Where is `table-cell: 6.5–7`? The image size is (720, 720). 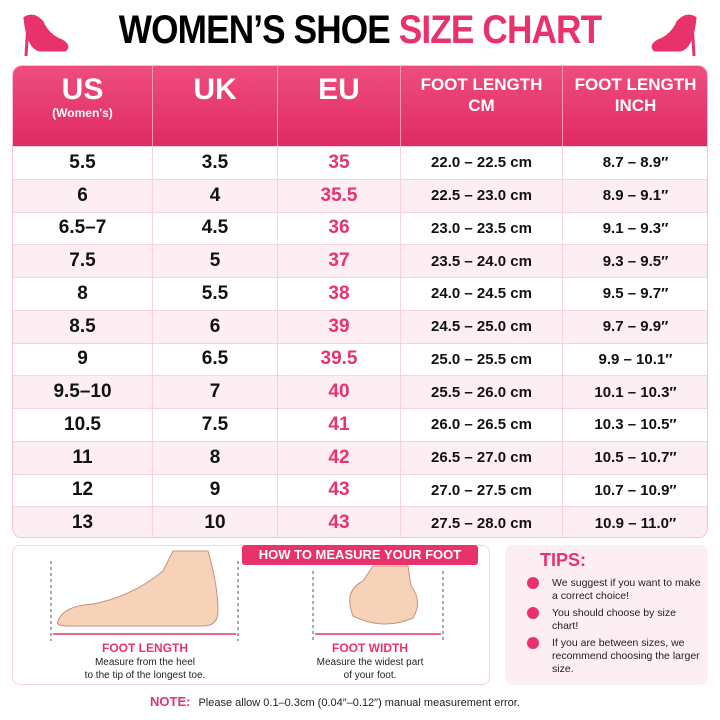 table-cell: 6.5–7 is located at coordinates (83, 228).